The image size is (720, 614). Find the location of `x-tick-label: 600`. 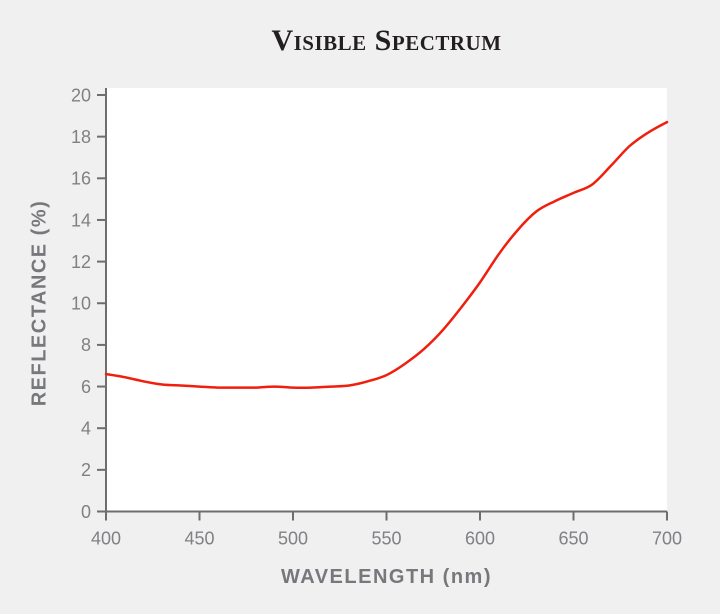

x-tick-label: 600 is located at coordinates (480, 539).